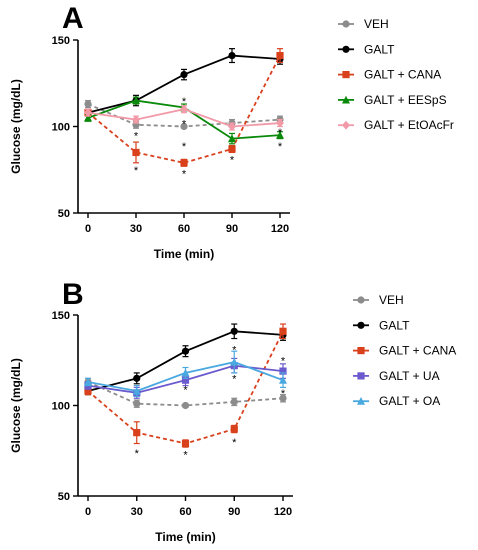 This screenshot has width=478, height=550. Describe the element at coordinates (234, 512) in the screenshot. I see `x-tick-label: 90` at that location.